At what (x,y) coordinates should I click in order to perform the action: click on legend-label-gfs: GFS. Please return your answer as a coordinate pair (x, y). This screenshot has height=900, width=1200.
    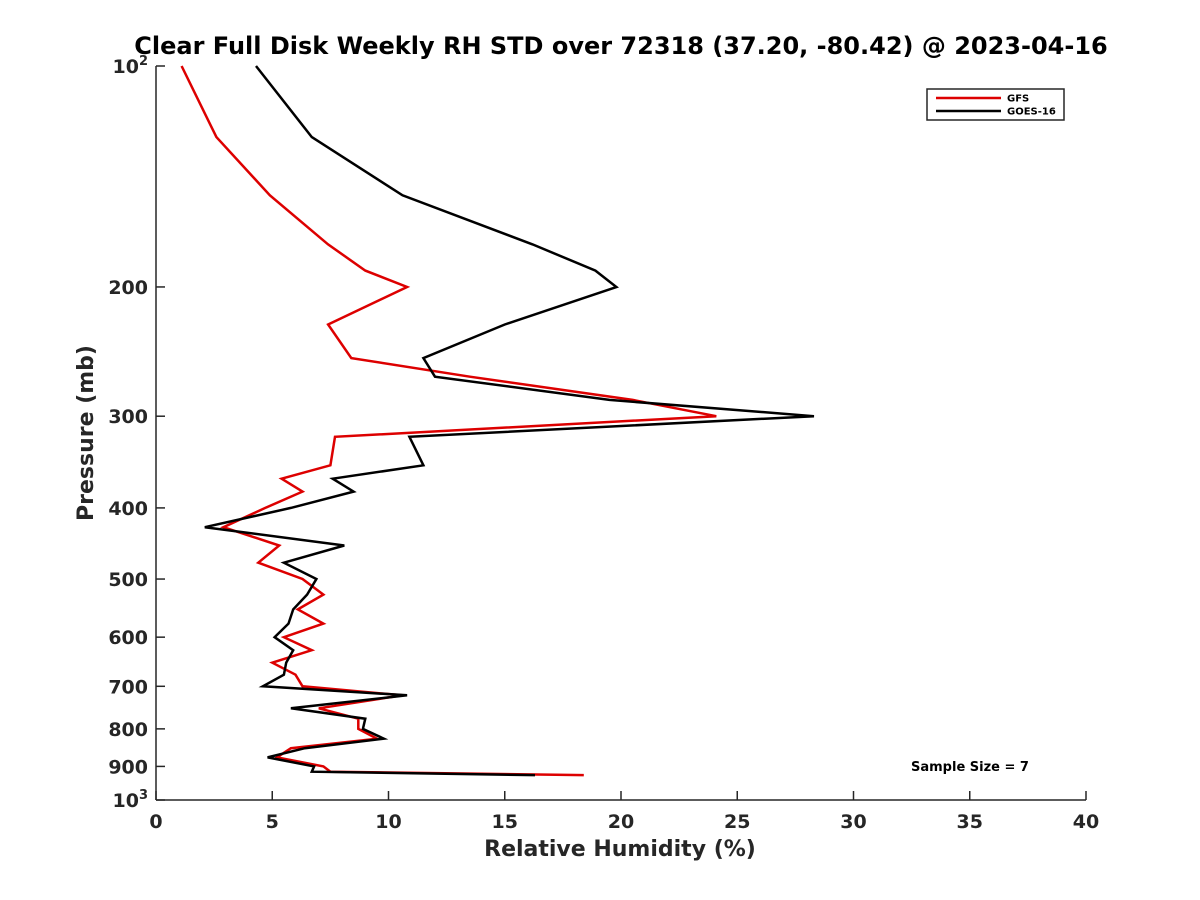
    Looking at the image, I should click on (1018, 99).